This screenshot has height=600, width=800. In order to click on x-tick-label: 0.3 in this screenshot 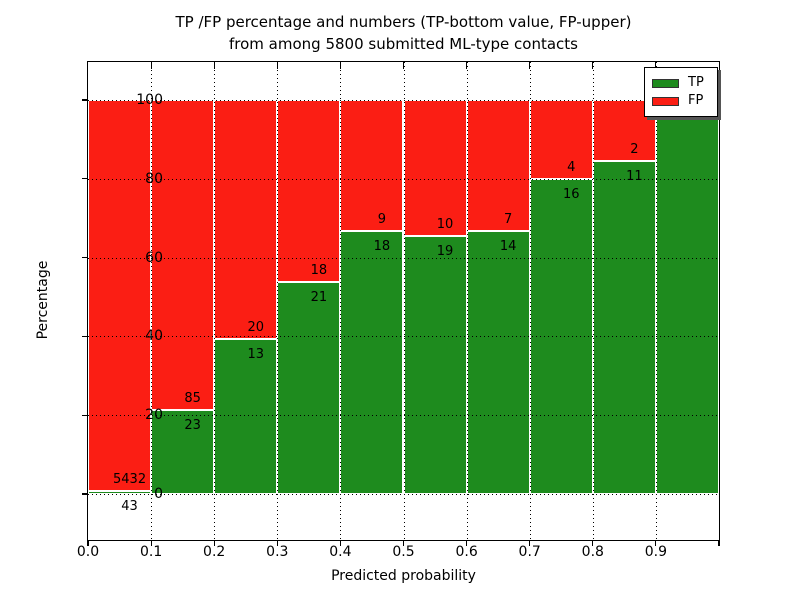, I will do `click(277, 552)`.